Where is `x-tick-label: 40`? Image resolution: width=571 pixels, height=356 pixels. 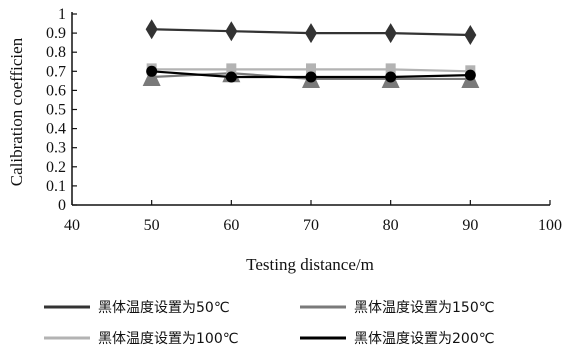
x-tick-label: 40 is located at coordinates (72, 225).